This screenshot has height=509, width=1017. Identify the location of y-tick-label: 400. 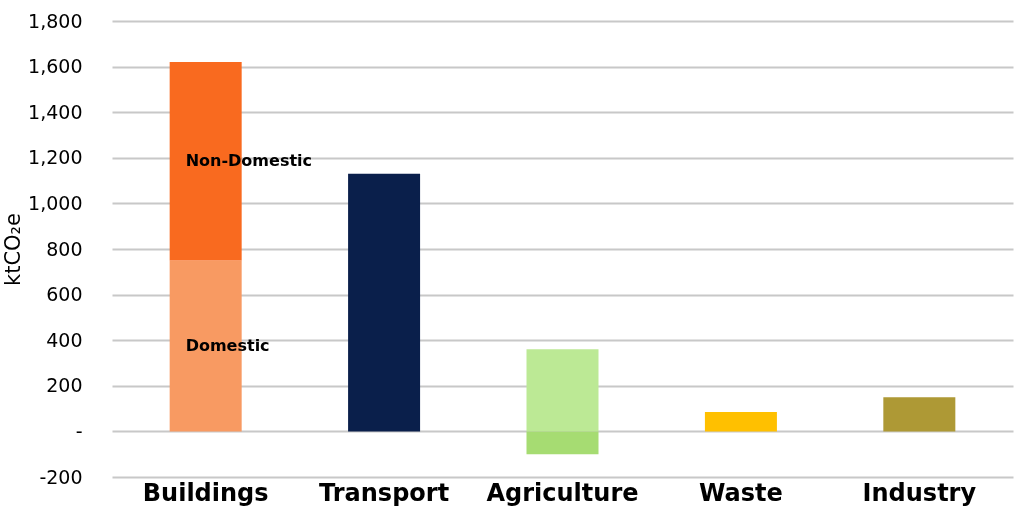
(64, 339).